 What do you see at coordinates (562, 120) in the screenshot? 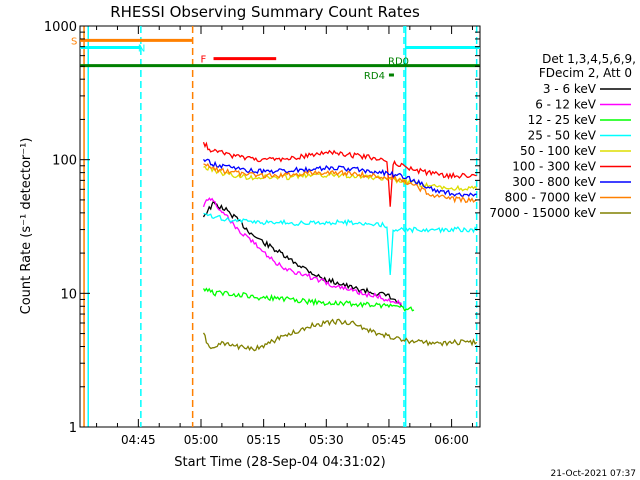
I see `legend-label-2: 12 - 25 keV` at bounding box center [562, 120].